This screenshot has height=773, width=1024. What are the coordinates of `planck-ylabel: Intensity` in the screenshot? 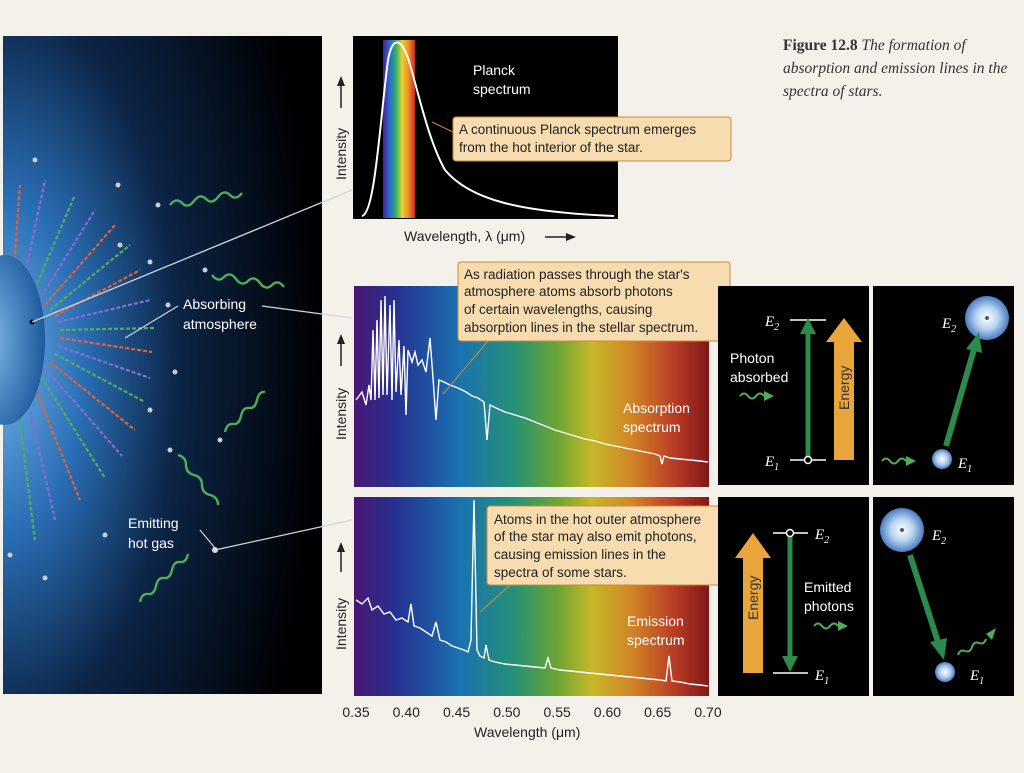 It's located at (341, 154).